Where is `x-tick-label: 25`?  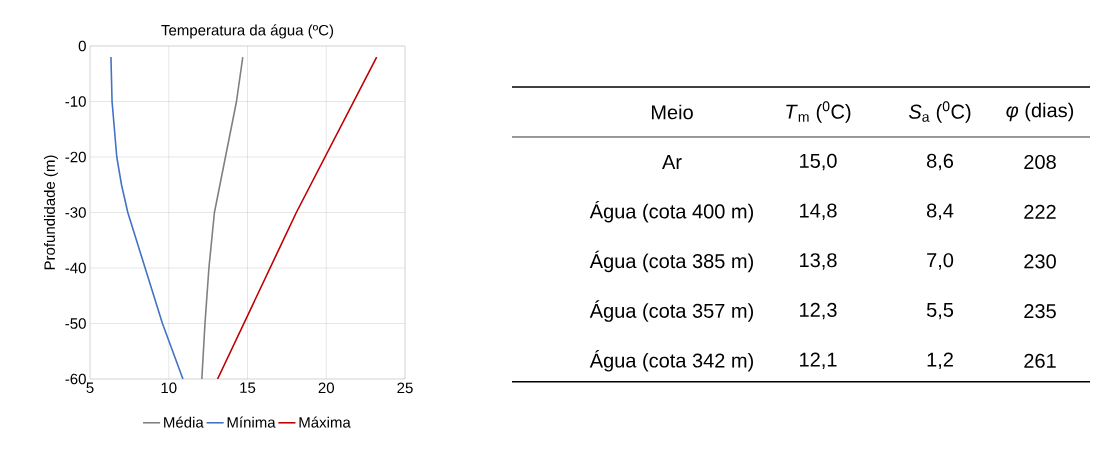 x-tick-label: 25 is located at coordinates (405, 388).